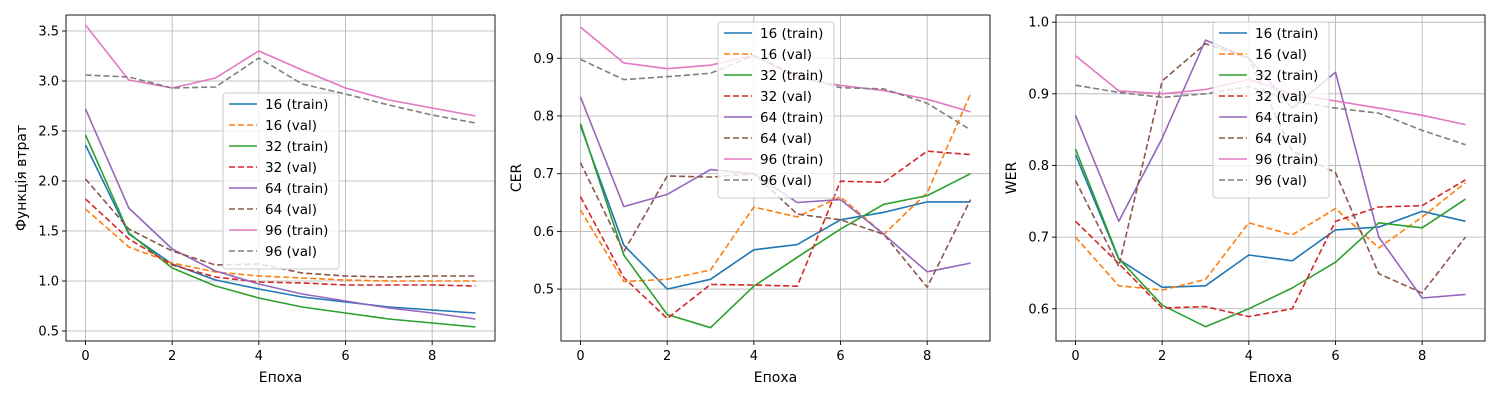  I want to click on series-line-96-train, so click(280, 70).